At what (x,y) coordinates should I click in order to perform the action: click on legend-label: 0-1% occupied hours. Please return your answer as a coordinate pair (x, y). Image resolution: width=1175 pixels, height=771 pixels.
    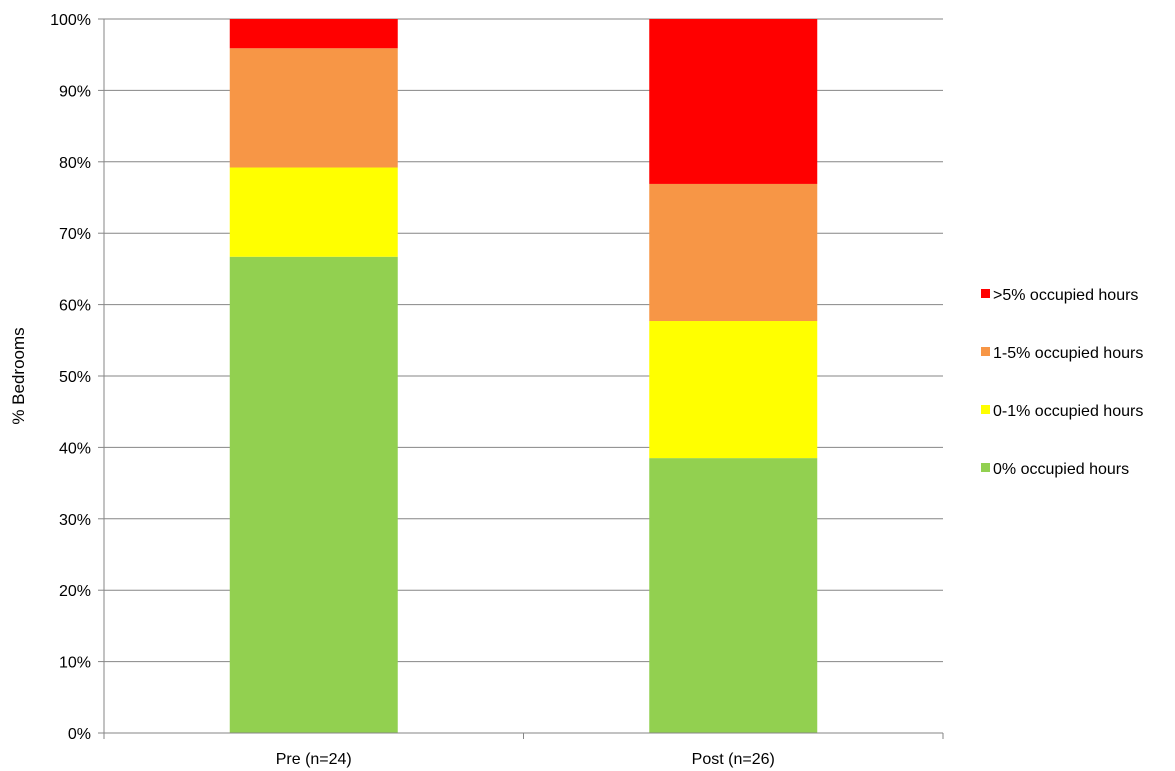
    Looking at the image, I should click on (1068, 411).